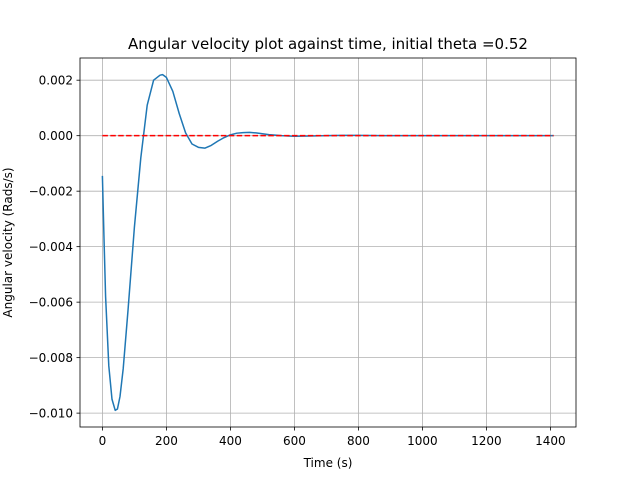 The image size is (640, 480). Describe the element at coordinates (56, 136) in the screenshot. I see `y-tick-label: 0.000` at that location.